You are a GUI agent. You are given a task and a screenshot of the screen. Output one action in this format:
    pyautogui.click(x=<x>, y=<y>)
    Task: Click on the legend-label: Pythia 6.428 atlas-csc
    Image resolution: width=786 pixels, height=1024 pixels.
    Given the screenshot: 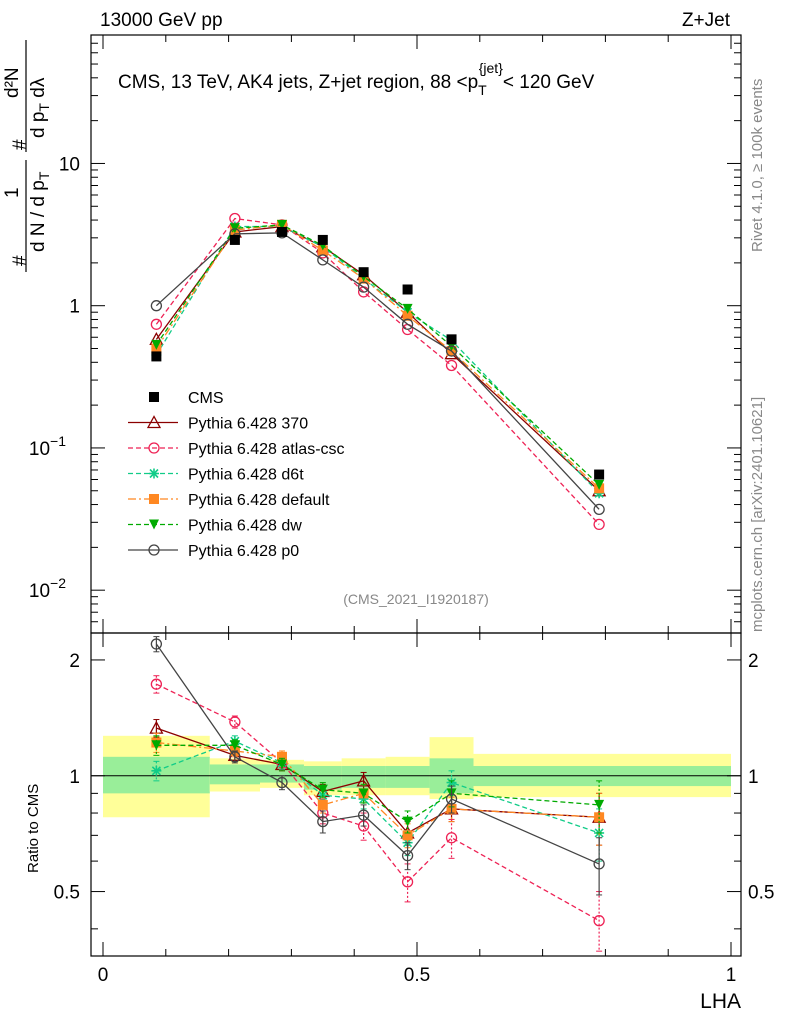 What is the action you would take?
    pyautogui.click(x=266, y=449)
    